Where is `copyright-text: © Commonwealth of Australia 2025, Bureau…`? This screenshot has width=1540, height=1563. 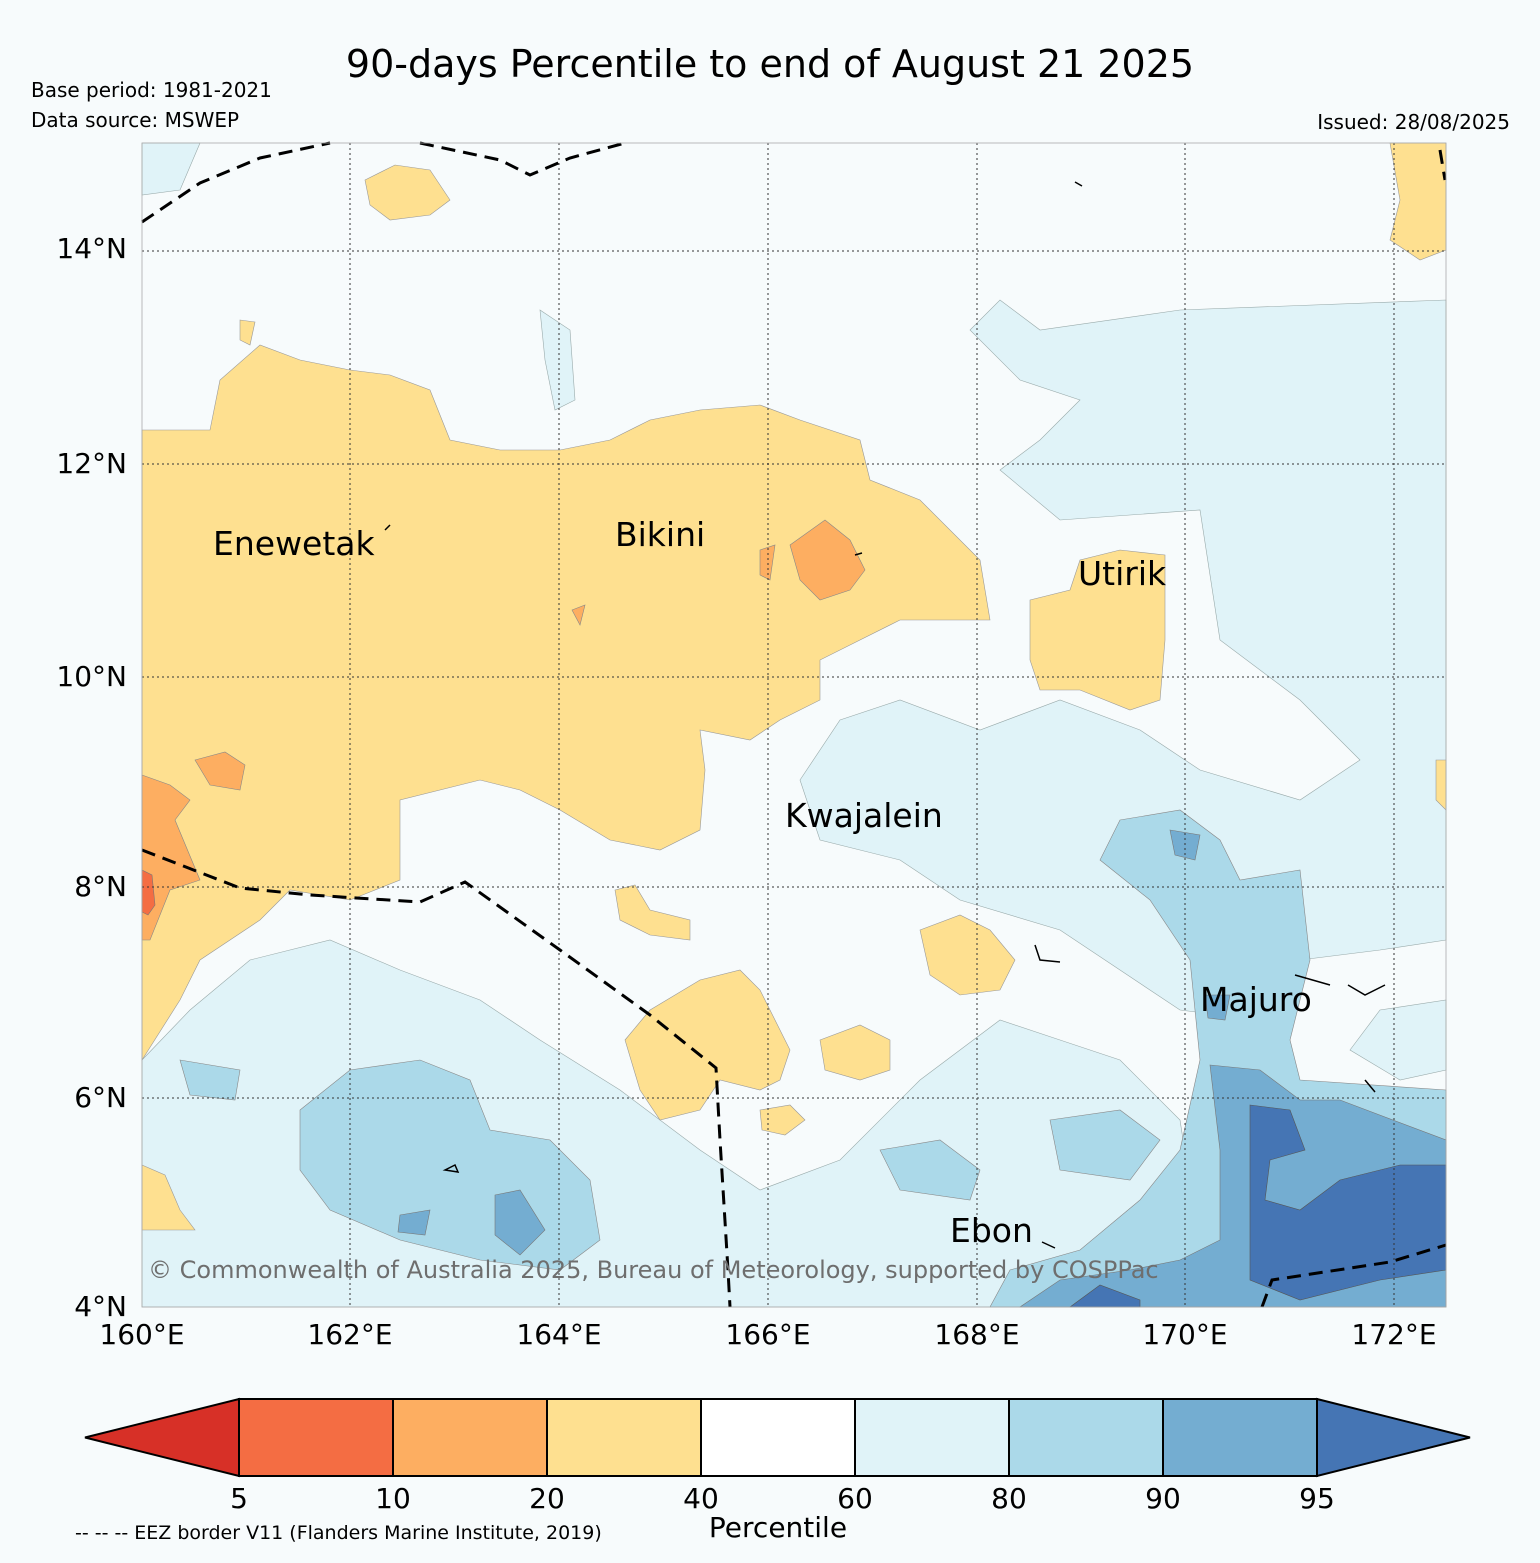 copyright-text: © Commonwealth of Australia 2025, Bureau… is located at coordinates (653, 1270).